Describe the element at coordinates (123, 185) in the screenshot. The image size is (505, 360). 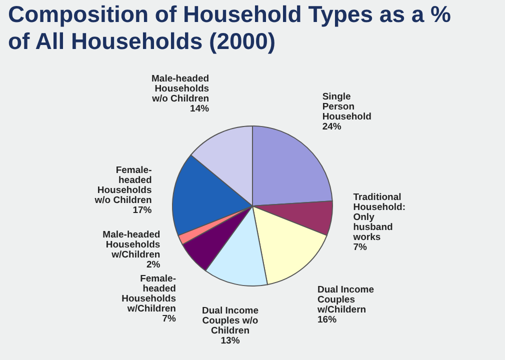
I see `slice-label: Female- headed Households w/o Children` at that location.